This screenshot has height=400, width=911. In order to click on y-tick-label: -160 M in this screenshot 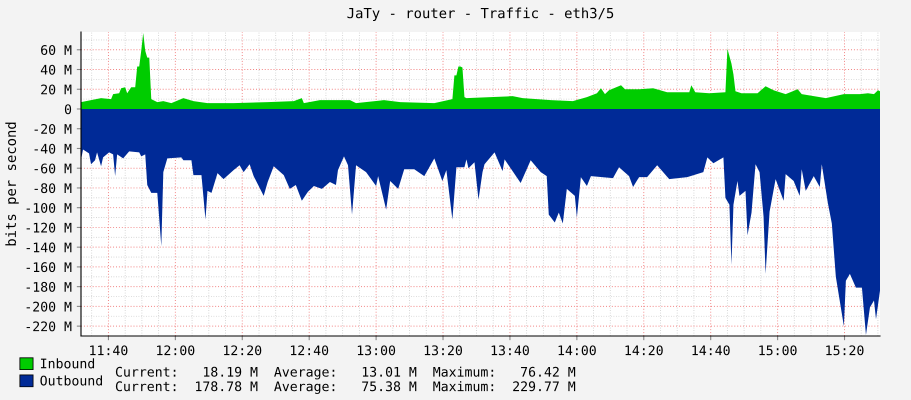, I will do `click(49, 267)`.